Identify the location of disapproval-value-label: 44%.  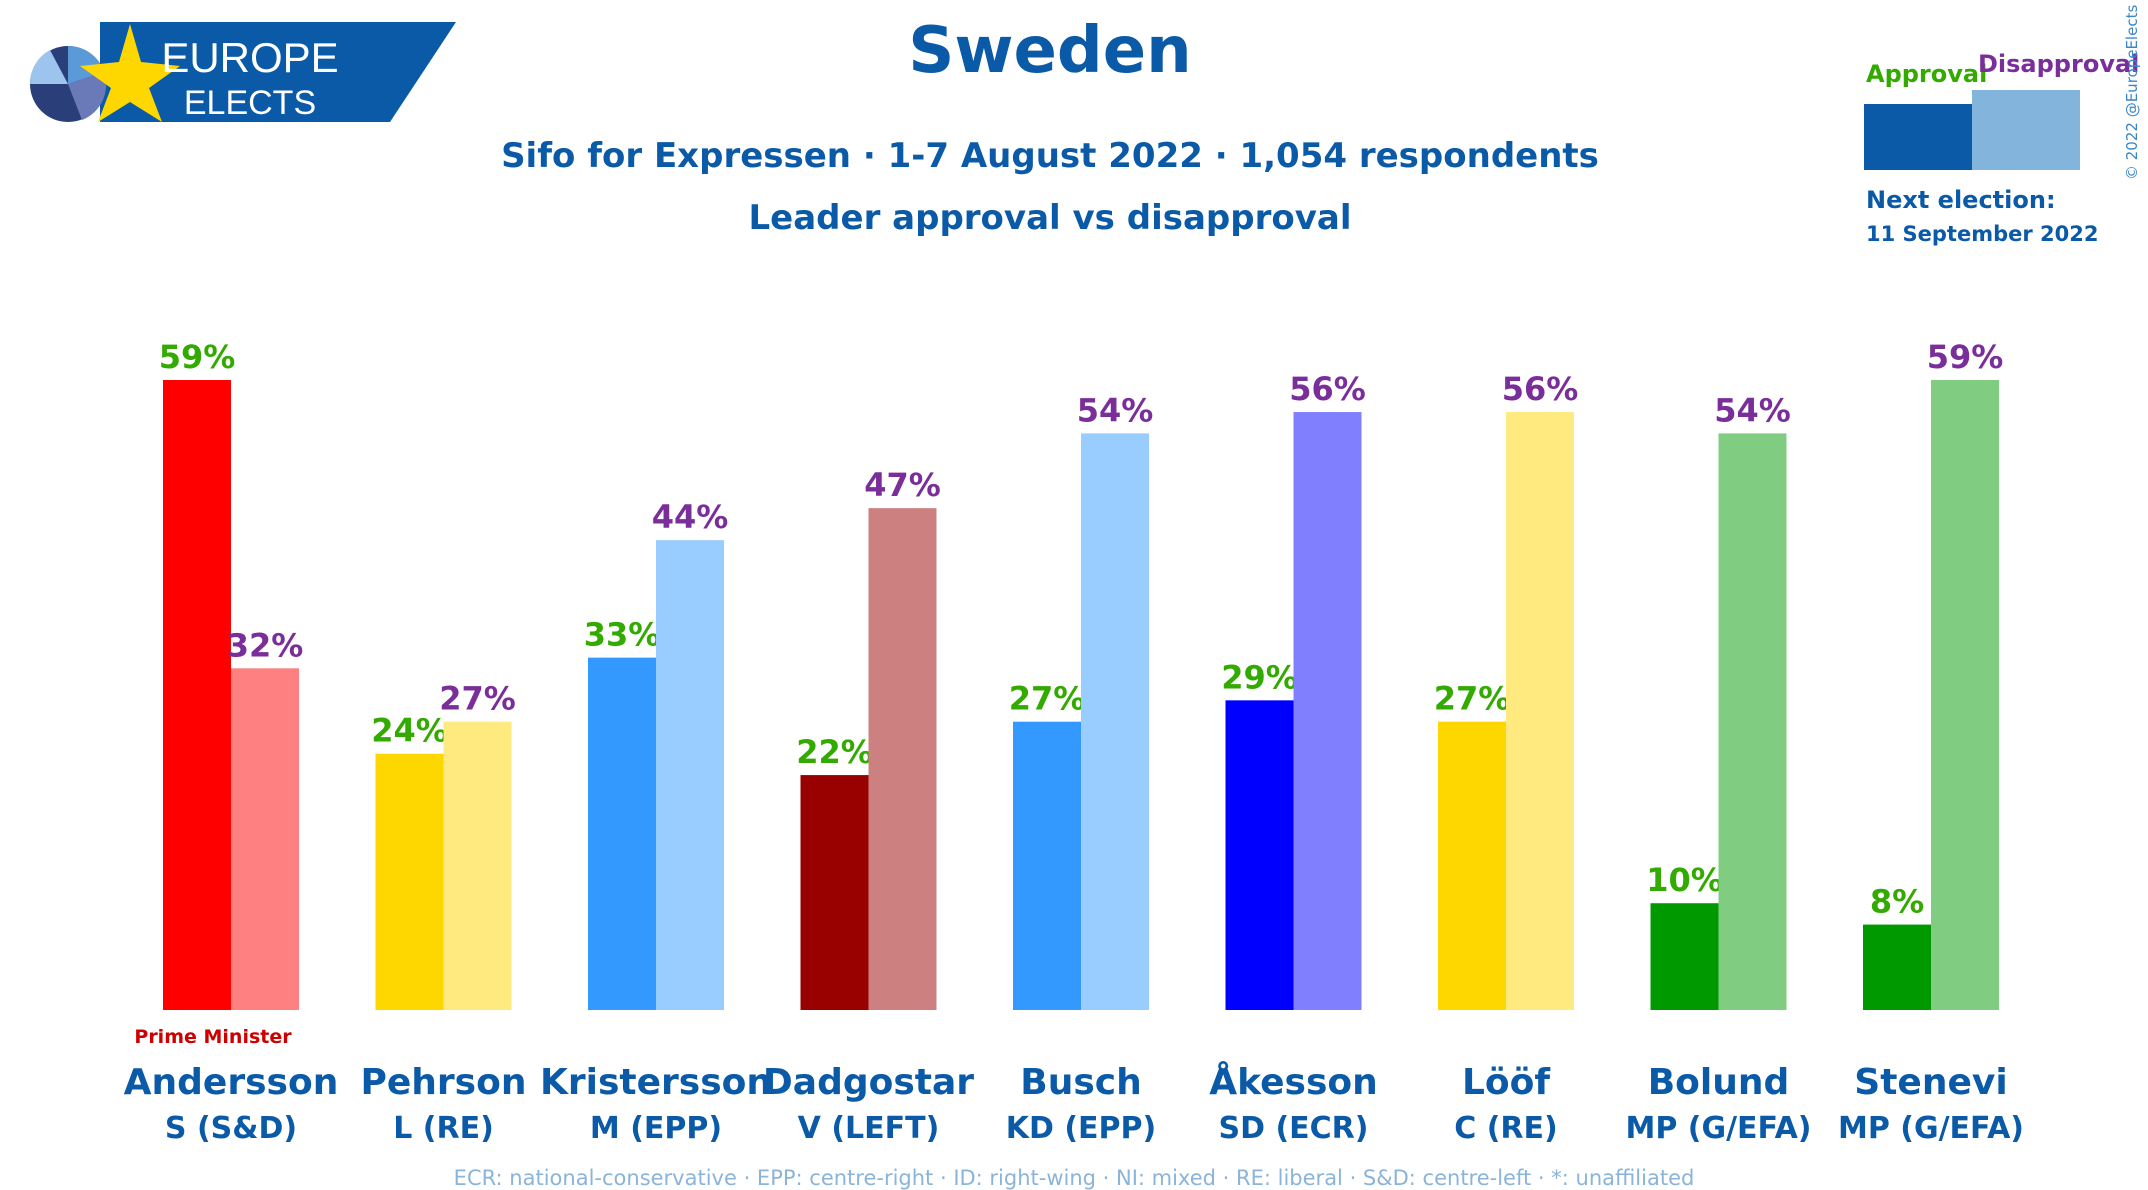
(690, 517).